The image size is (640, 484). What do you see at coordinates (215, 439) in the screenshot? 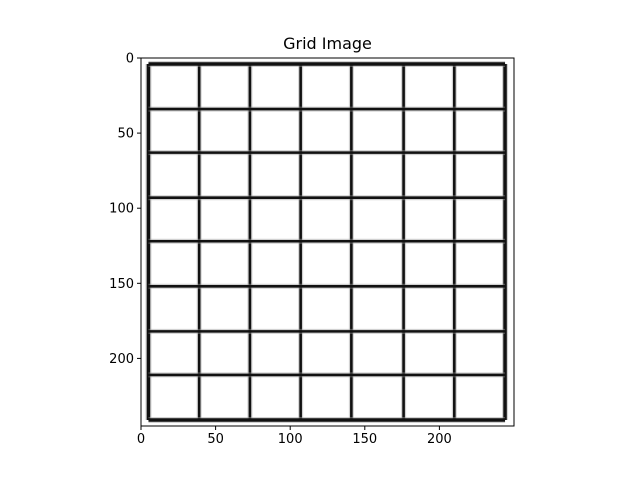
I see `x-tick-label: 50` at bounding box center [215, 439].